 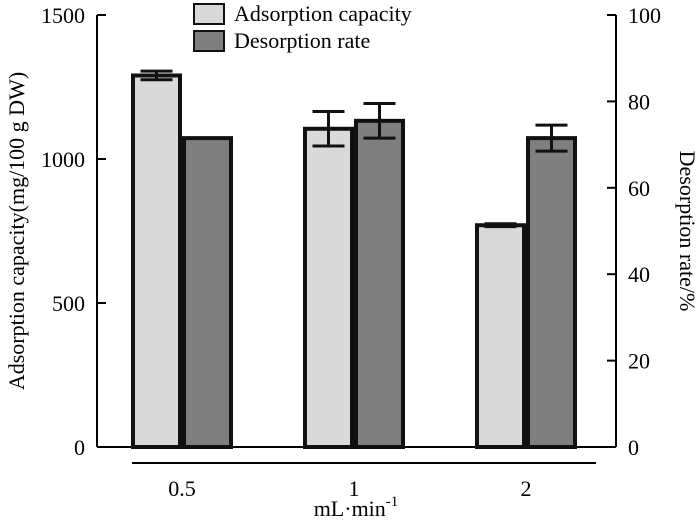 I want to click on left-y-axis-title: Adsorption capacity(mg/100 g DW), so click(x=16, y=231).